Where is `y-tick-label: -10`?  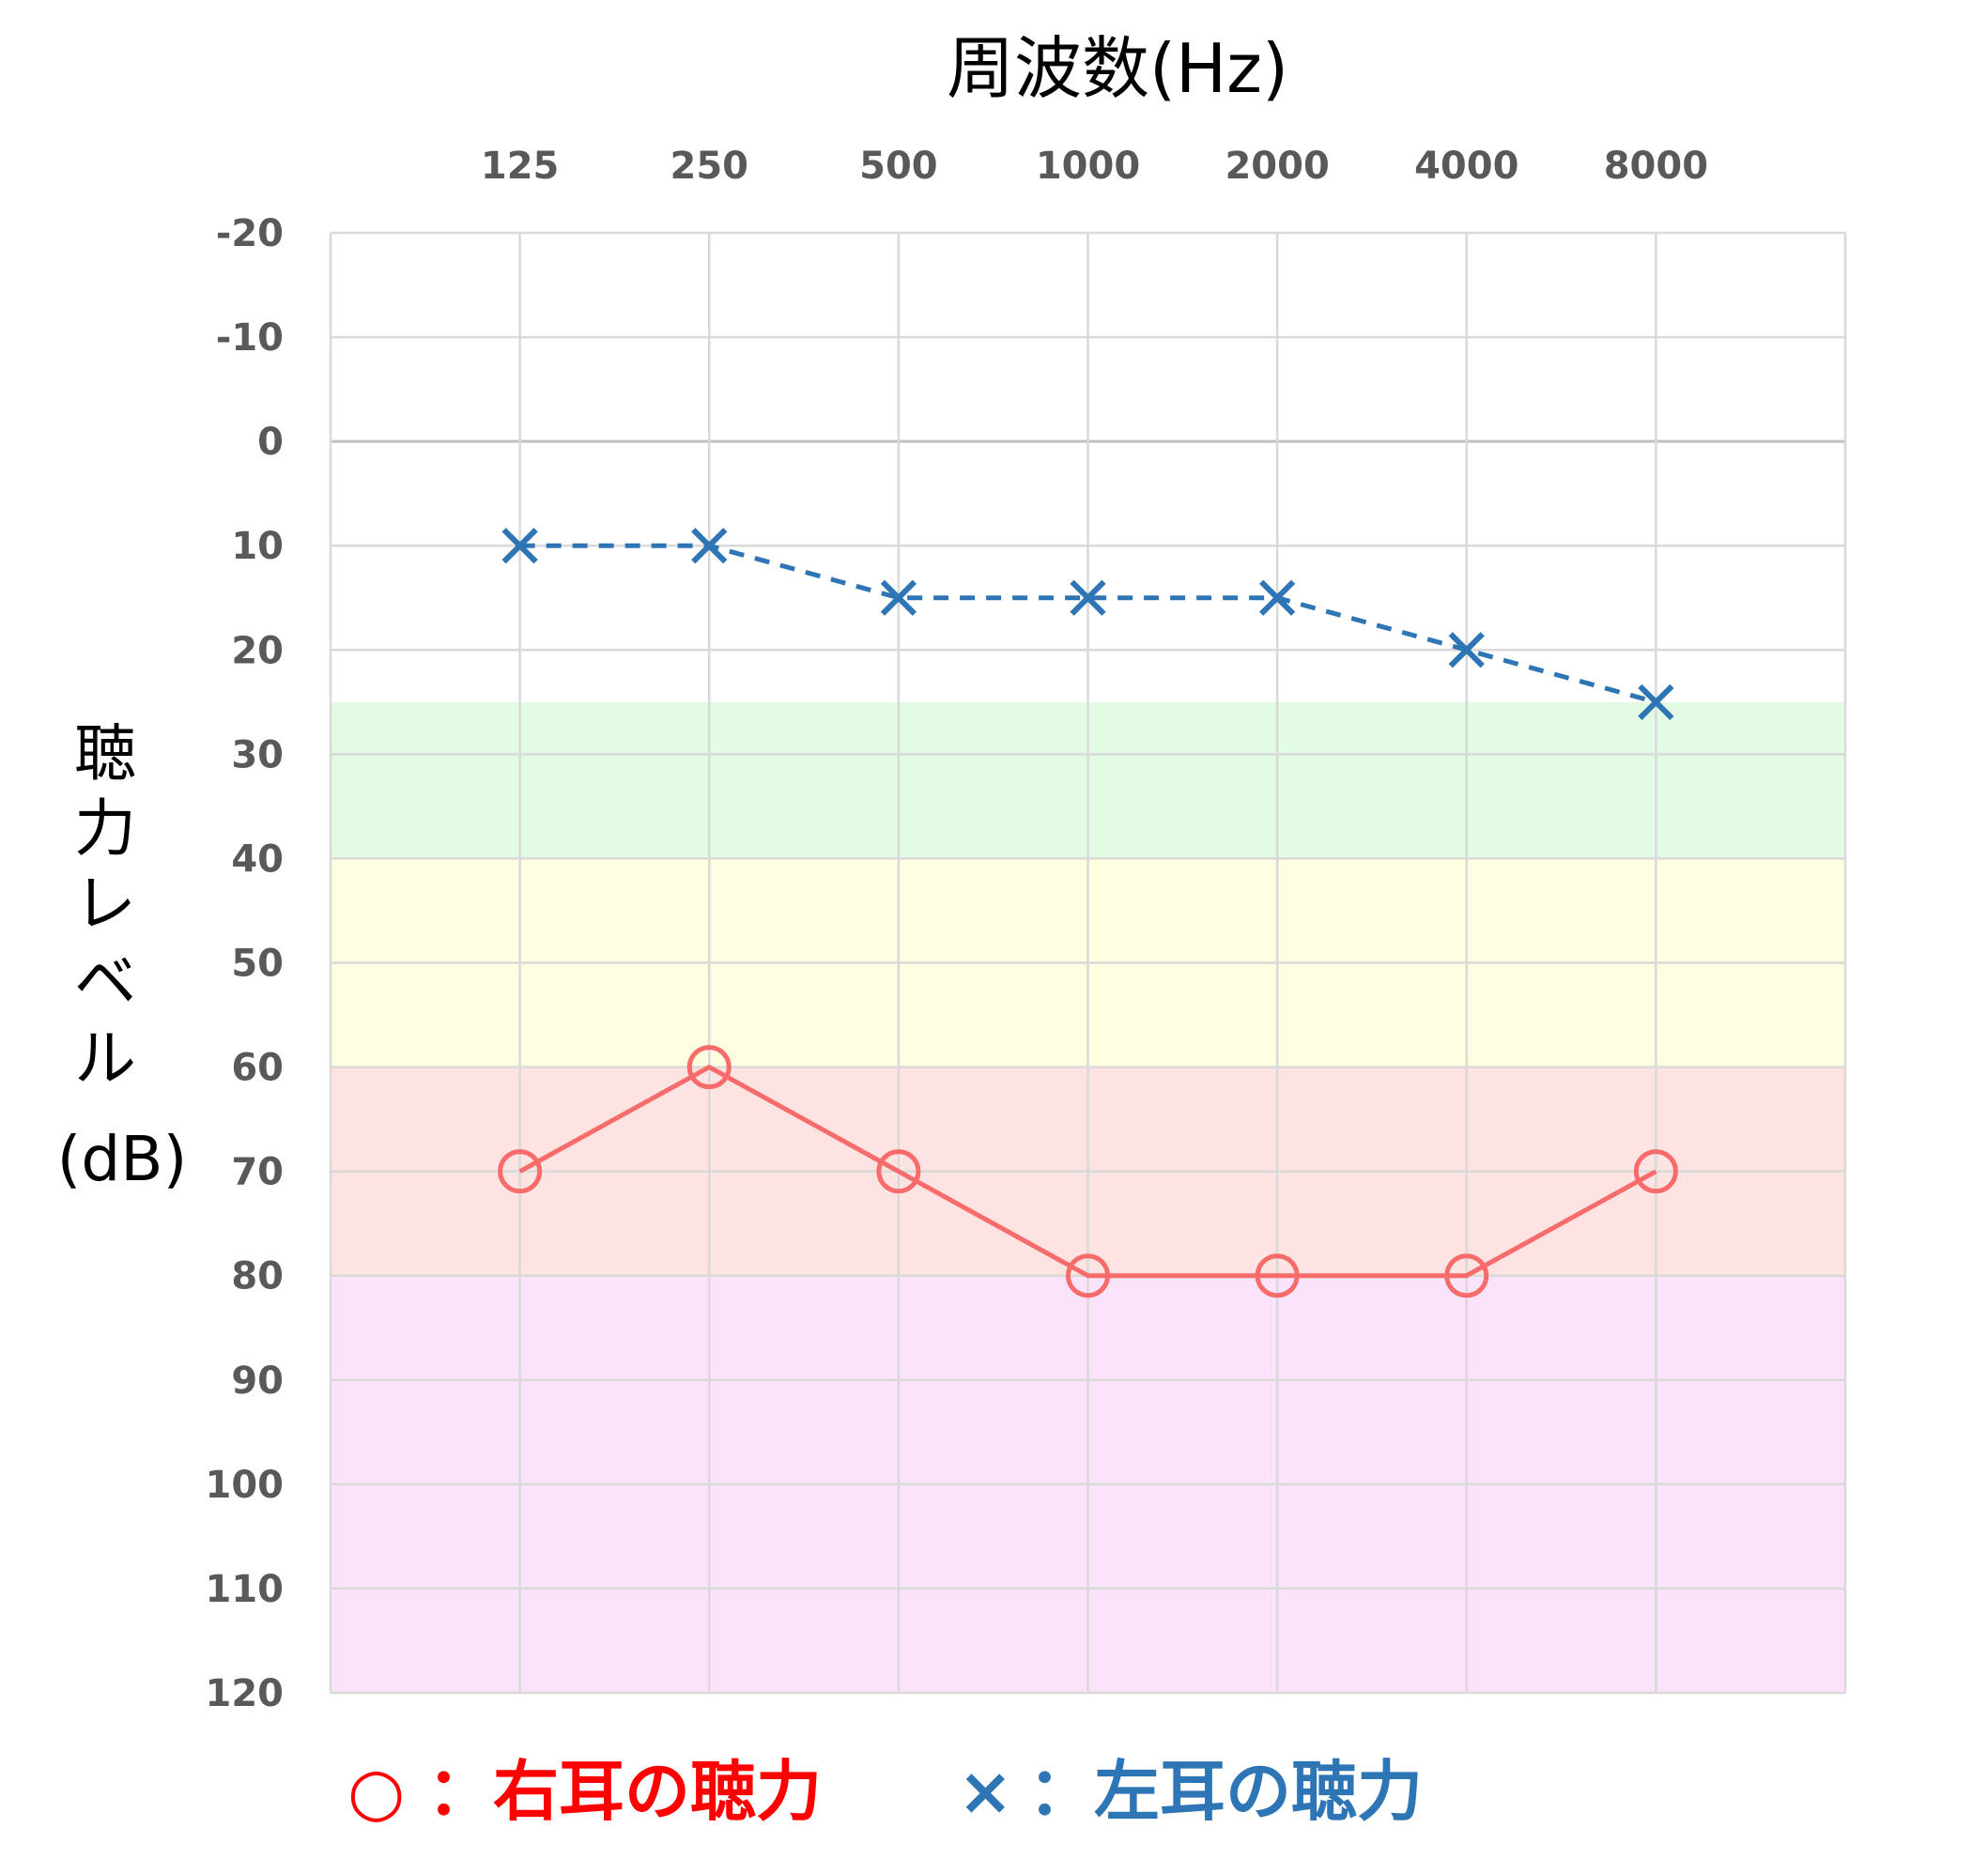 y-tick-label: -10 is located at coordinates (250, 338).